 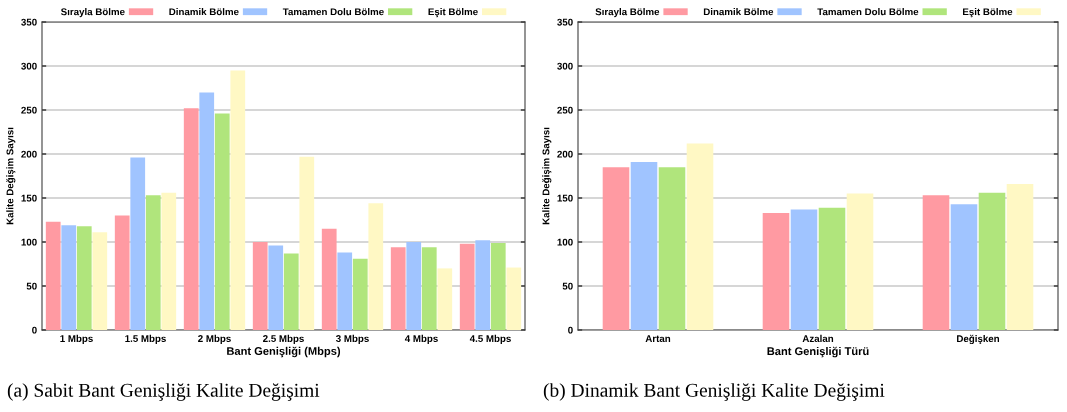 What do you see at coordinates (283, 339) in the screenshot?
I see `x-tick-label: 2.5 Mbps` at bounding box center [283, 339].